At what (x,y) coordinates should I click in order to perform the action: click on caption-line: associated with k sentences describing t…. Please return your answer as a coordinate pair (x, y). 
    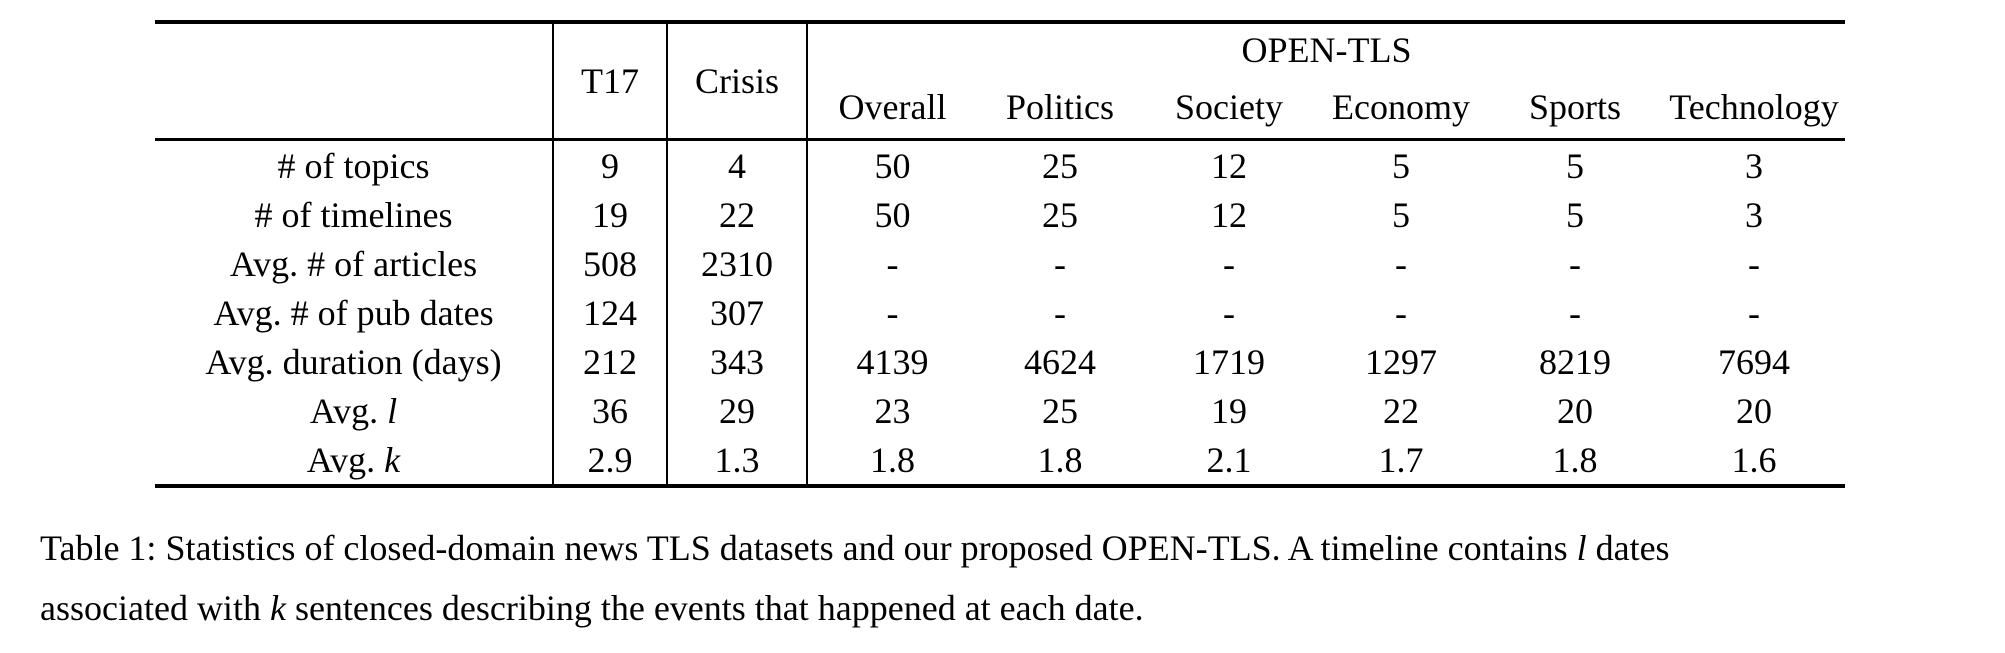
    Looking at the image, I should click on (1005, 608).